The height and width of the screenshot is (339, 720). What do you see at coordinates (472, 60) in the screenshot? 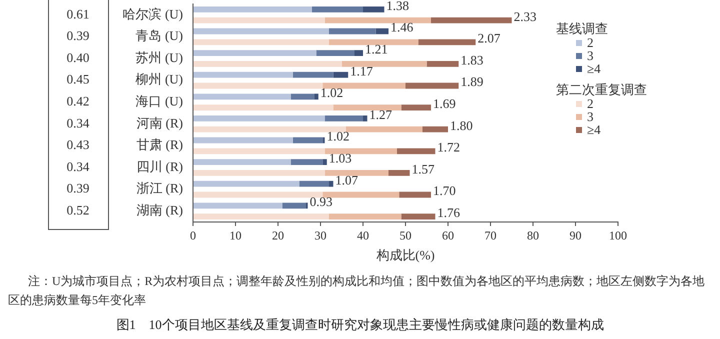
I see `annotation: 1.83` at bounding box center [472, 60].